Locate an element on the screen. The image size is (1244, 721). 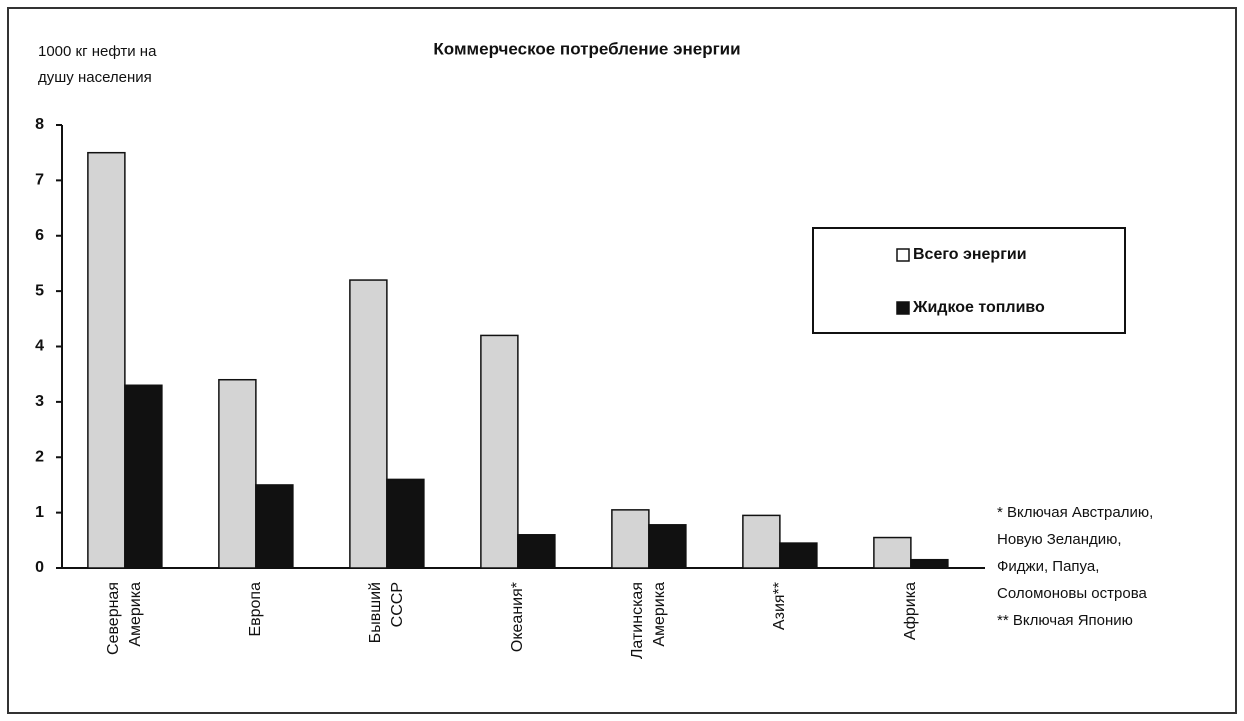
x-tick-label: Северная Америка is located at coordinates (124, 618).